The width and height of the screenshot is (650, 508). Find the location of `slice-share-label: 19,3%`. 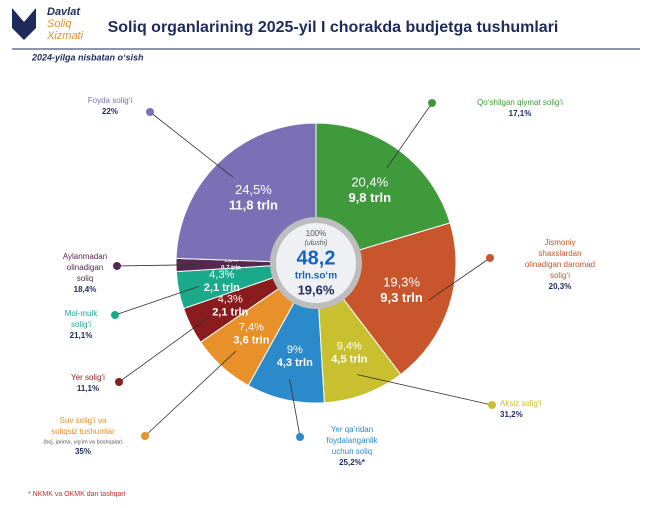

slice-share-label: 19,3% is located at coordinates (401, 282).